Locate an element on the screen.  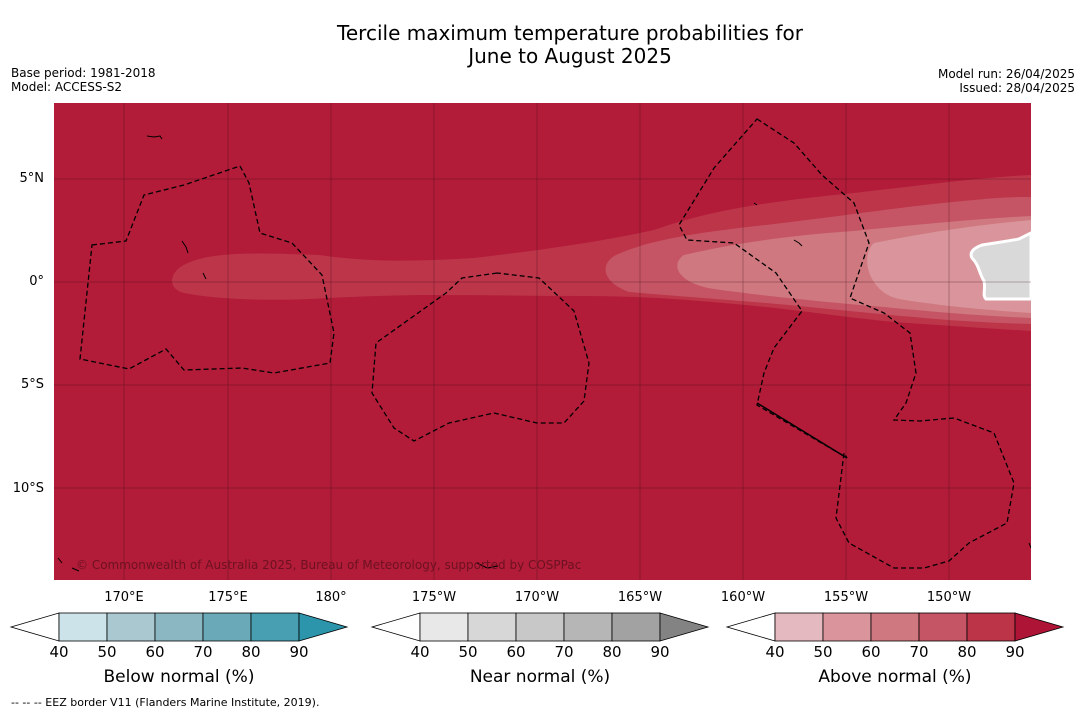
colorbar-above-swatches is located at coordinates (895, 627).